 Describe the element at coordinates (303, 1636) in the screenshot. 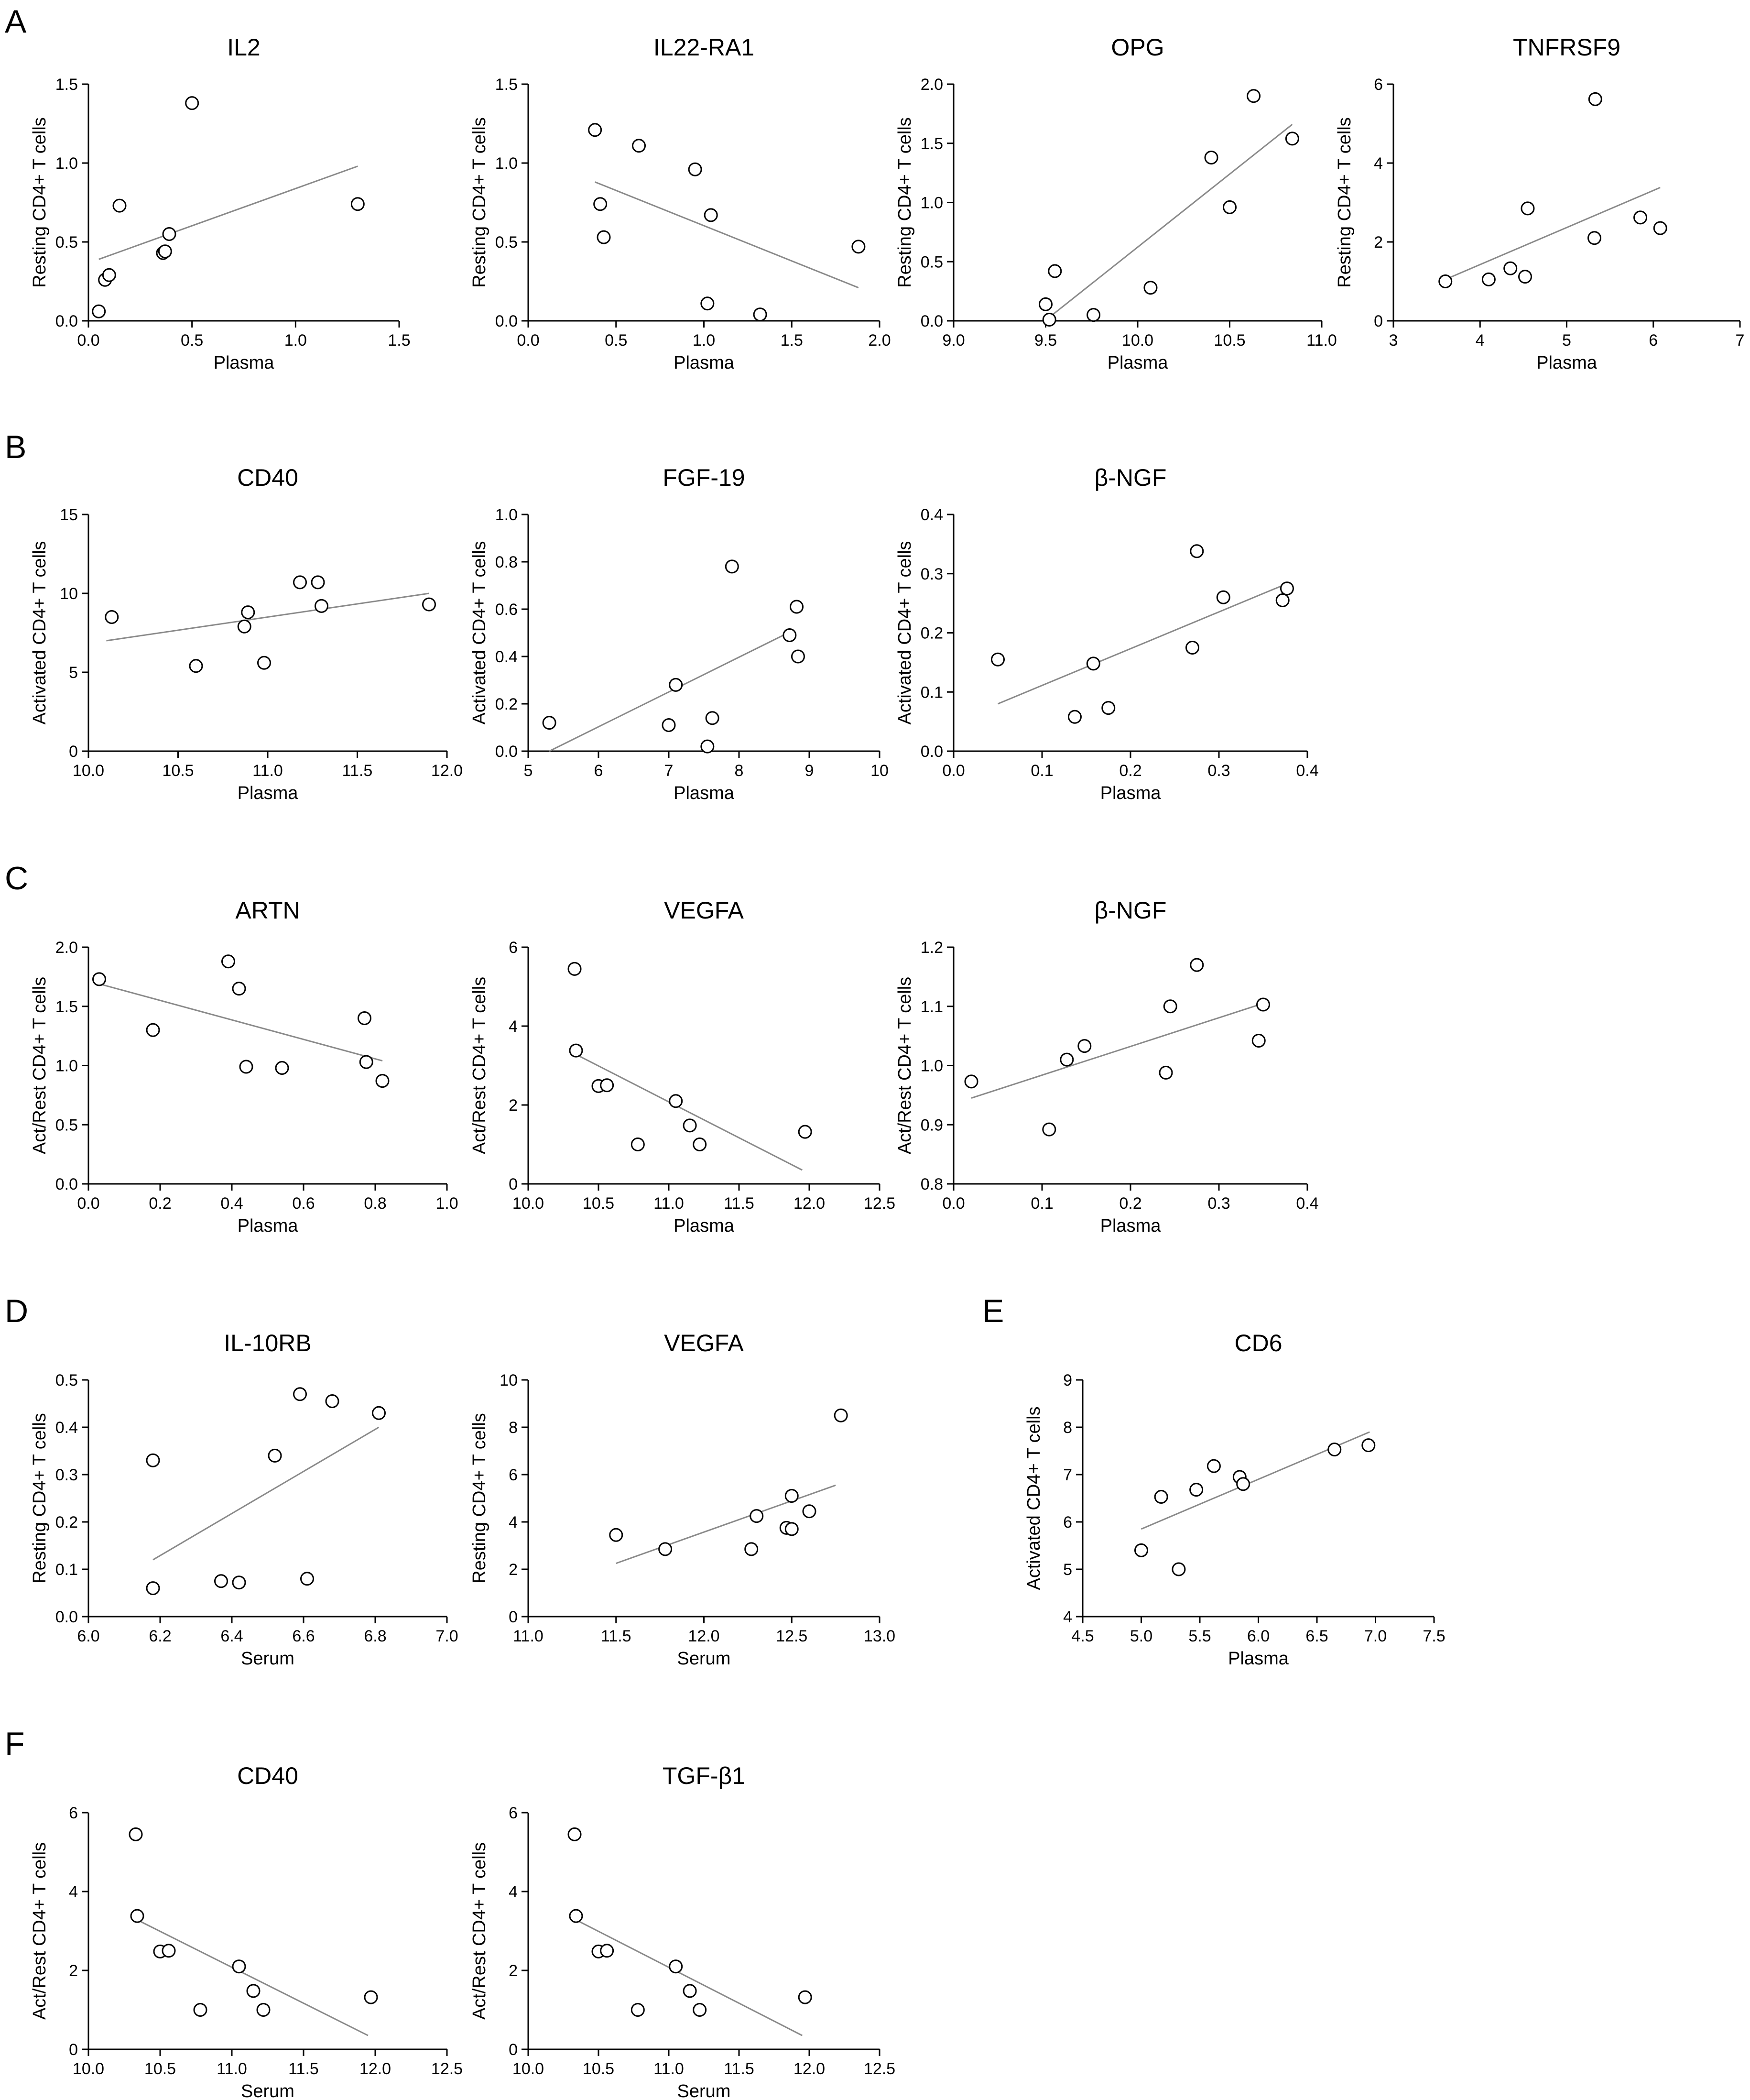

I see `x-tick-label: 6.6` at that location.